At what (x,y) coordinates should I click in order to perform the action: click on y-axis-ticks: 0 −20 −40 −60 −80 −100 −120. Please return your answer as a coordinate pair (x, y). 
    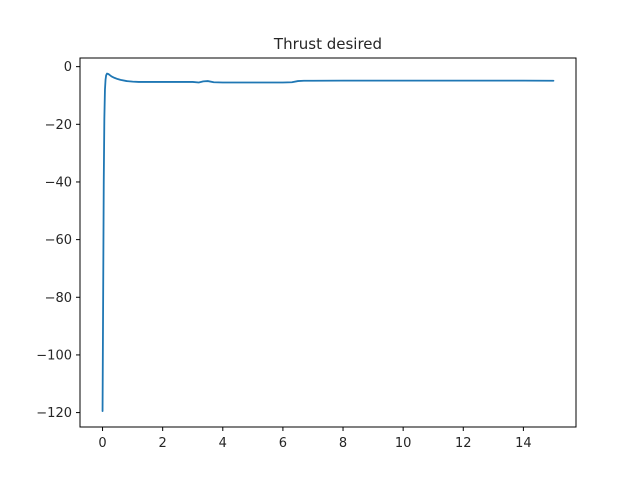
    Looking at the image, I should click on (58, 240).